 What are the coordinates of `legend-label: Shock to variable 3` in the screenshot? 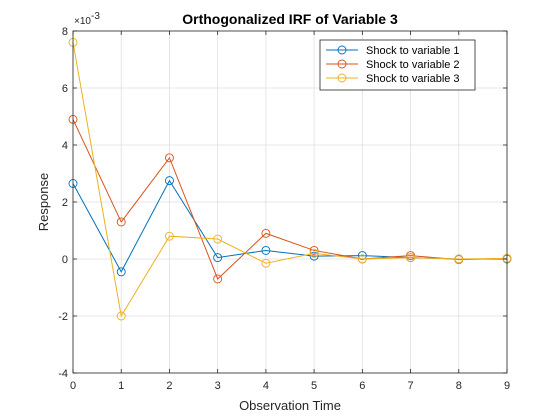 It's located at (413, 79).